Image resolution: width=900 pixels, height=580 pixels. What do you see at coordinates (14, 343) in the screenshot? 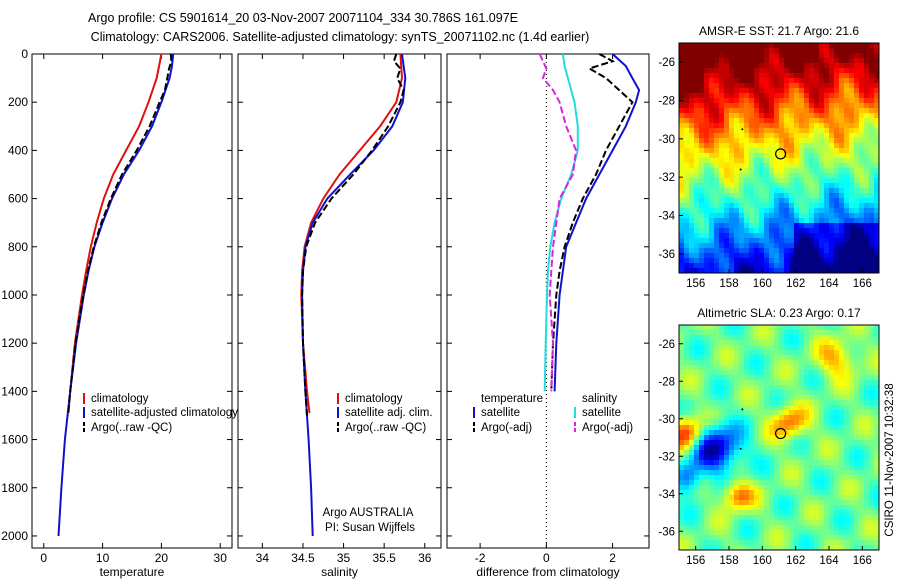
I see `y-tick-label: 1200` at bounding box center [14, 343].